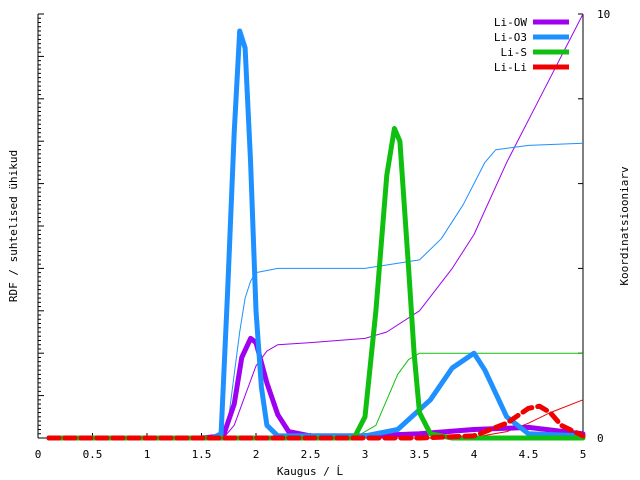 The height and width of the screenshot is (480, 640). I want to click on x-tick-label: 0, so click(38, 454).